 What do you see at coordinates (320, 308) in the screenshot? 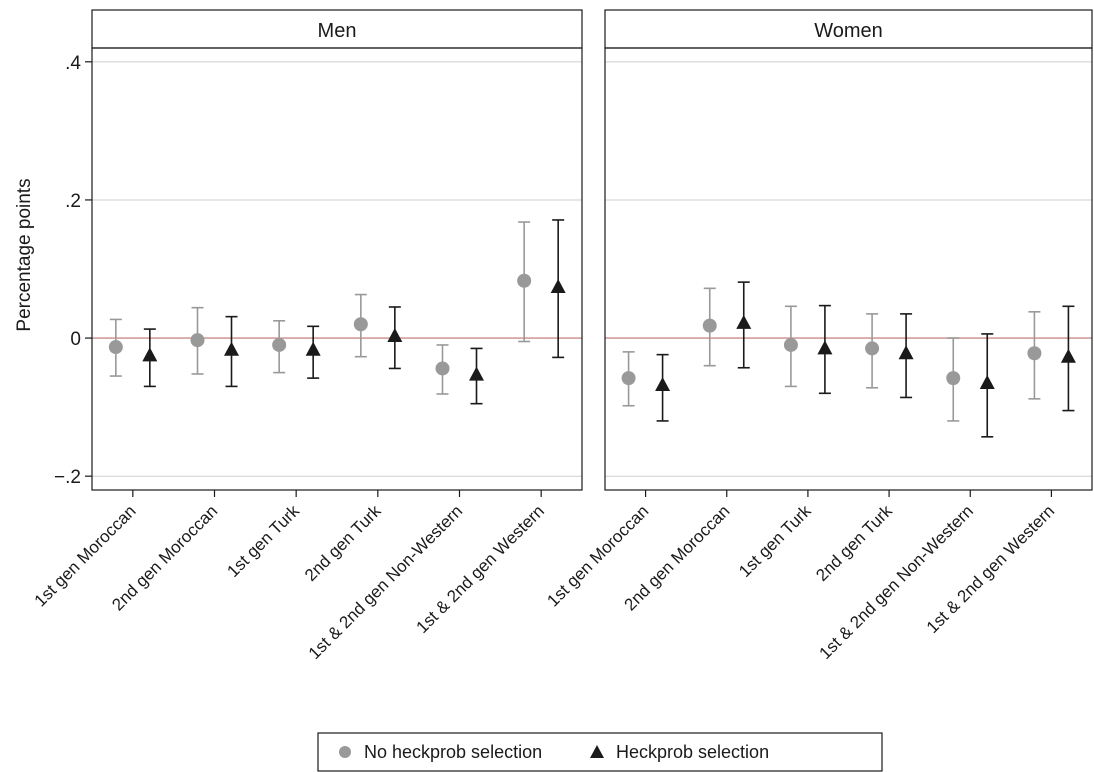
I see `series-no-heckprob-selection-men` at bounding box center [320, 308].